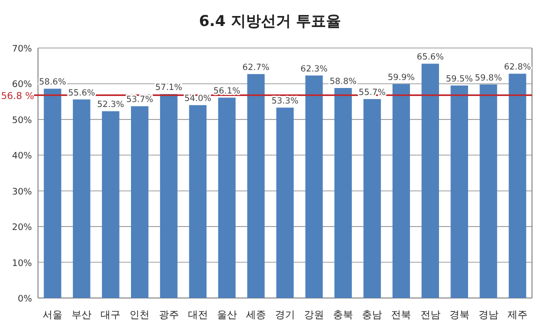 The image size is (540, 328). Describe the element at coordinates (488, 78) in the screenshot. I see `data-label: 59.8%` at that location.